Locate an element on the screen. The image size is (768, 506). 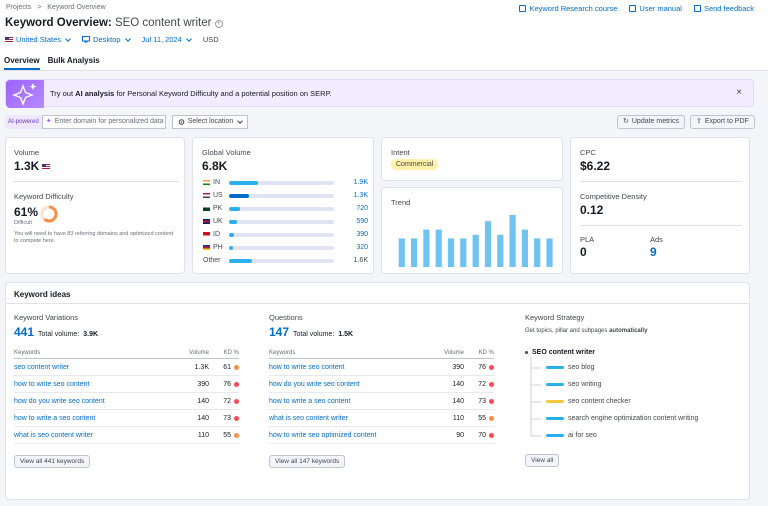
strategy-item: ai for seo is located at coordinates (571, 435).